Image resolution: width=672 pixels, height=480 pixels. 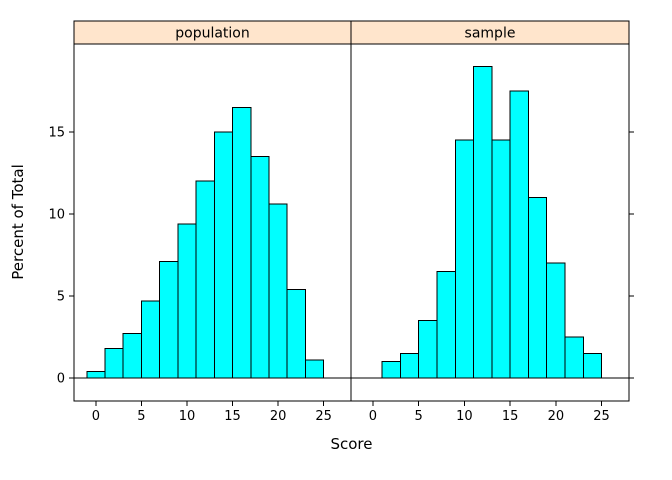 What do you see at coordinates (490, 34) in the screenshot?
I see `strip-label: sample` at bounding box center [490, 34].